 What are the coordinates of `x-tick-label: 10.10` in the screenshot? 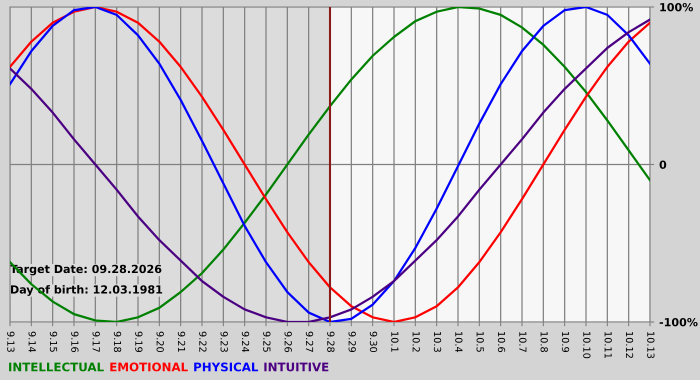 It's located at (587, 345).